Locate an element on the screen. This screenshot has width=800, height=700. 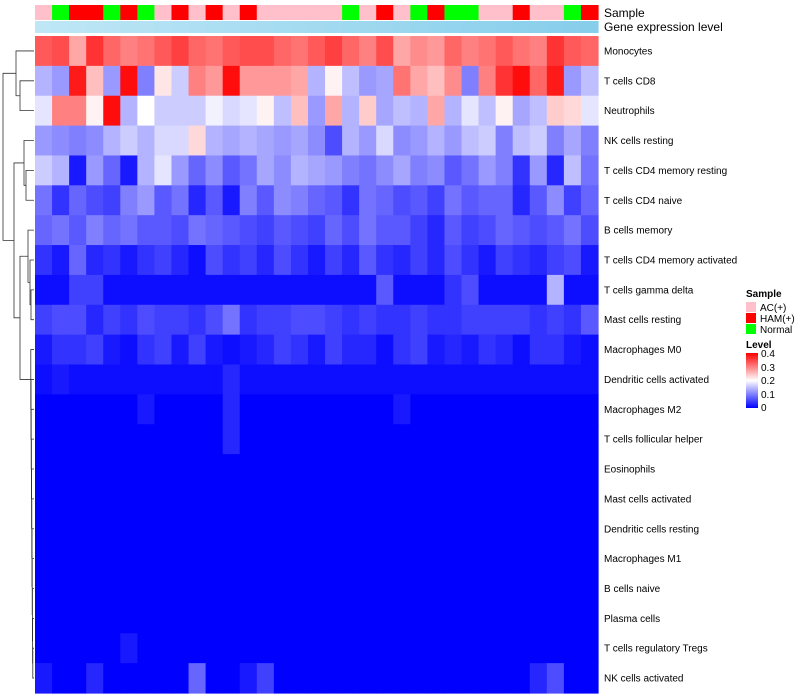
row-label: Mast cells resting is located at coordinates (642, 320).